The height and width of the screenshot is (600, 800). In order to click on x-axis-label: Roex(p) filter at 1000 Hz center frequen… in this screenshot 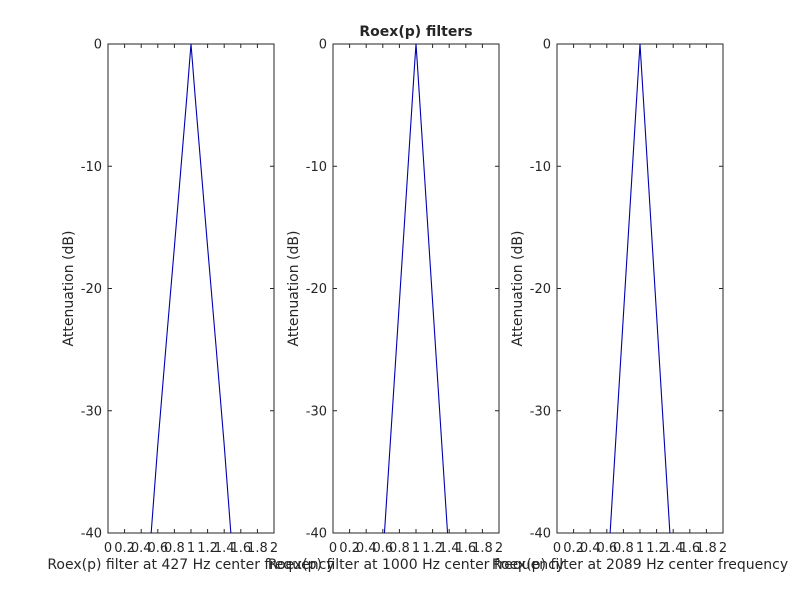, I will do `click(416, 565)`.